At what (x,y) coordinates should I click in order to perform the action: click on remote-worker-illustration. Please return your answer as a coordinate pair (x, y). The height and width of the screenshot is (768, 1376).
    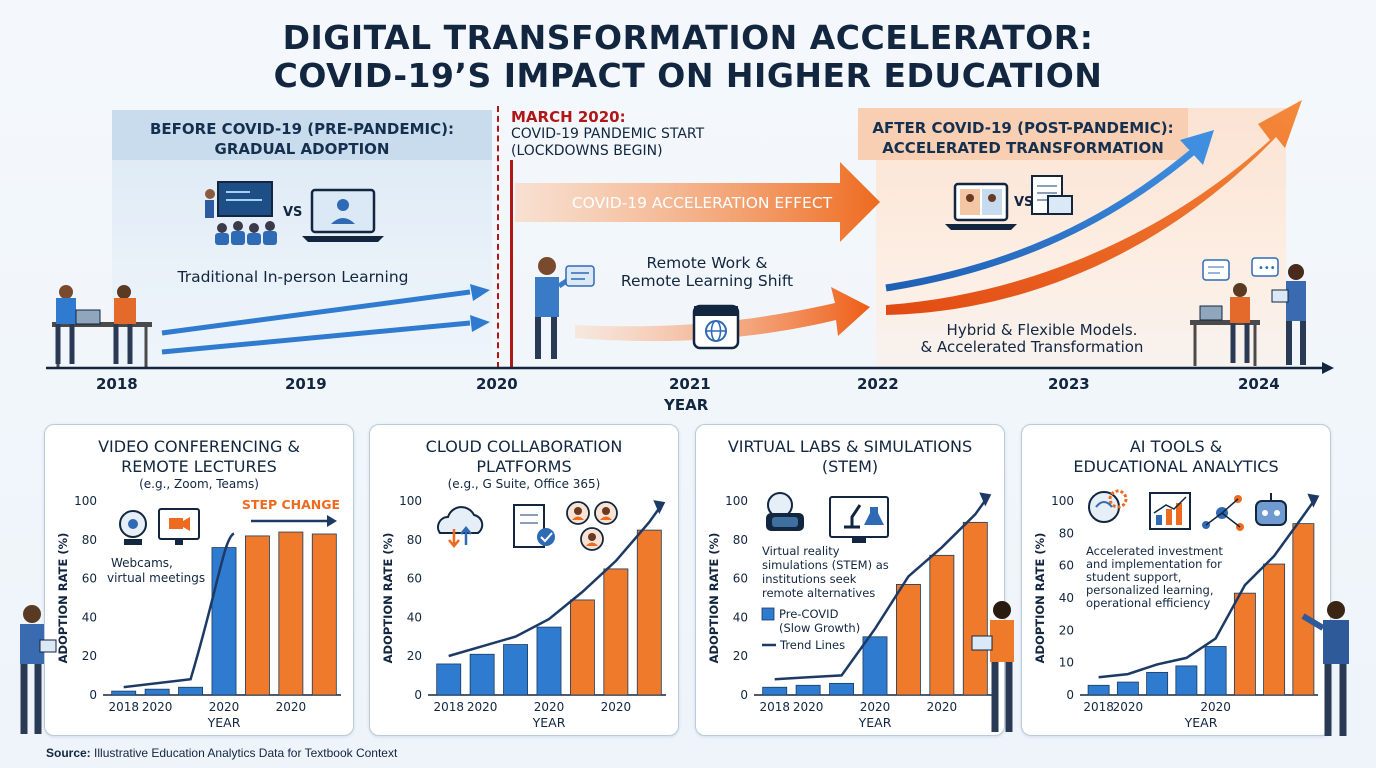
    Looking at the image, I should click on (565, 308).